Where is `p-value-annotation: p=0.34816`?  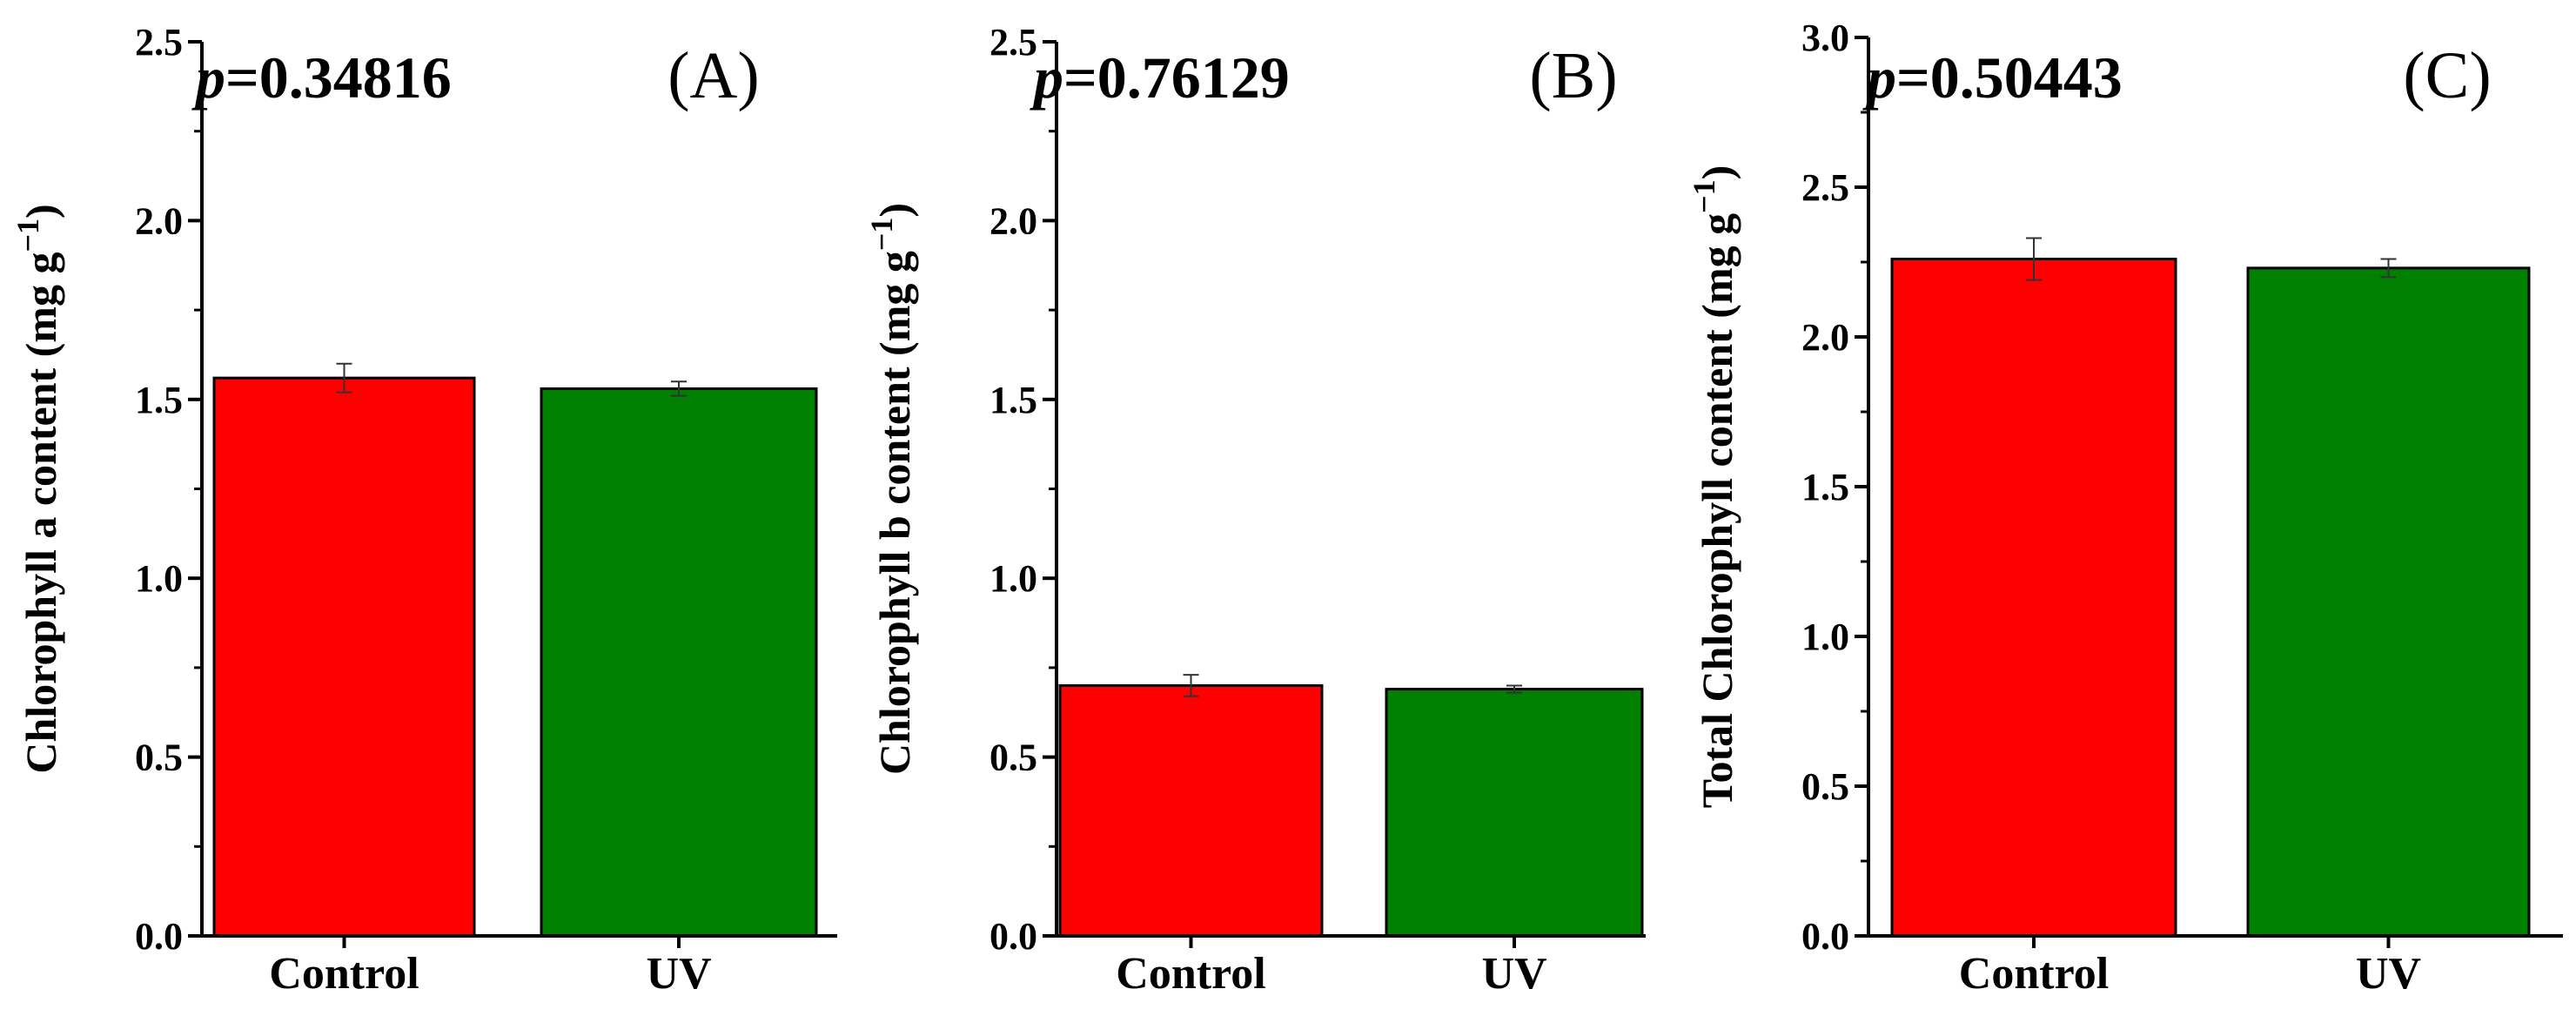
p-value-annotation: p=0.34816 is located at coordinates (322, 77).